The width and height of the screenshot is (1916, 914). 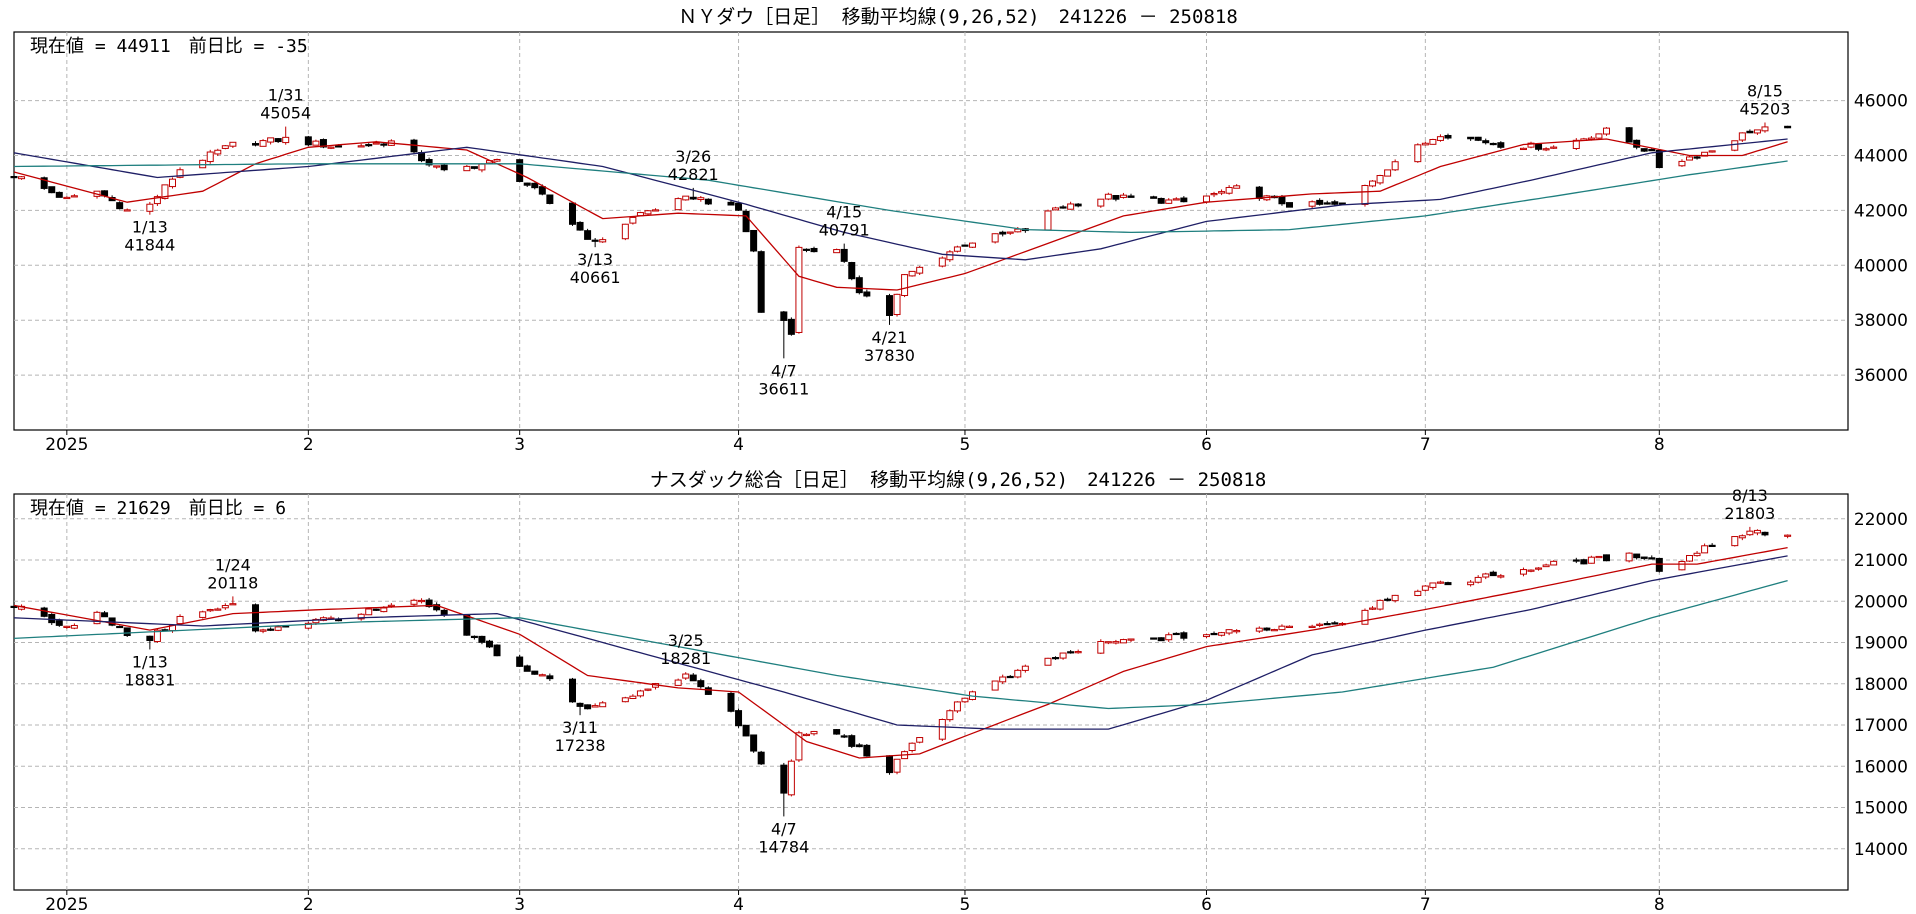 What do you see at coordinates (1881, 602) in the screenshot?
I see `y-tick-label: 20000` at bounding box center [1881, 602].